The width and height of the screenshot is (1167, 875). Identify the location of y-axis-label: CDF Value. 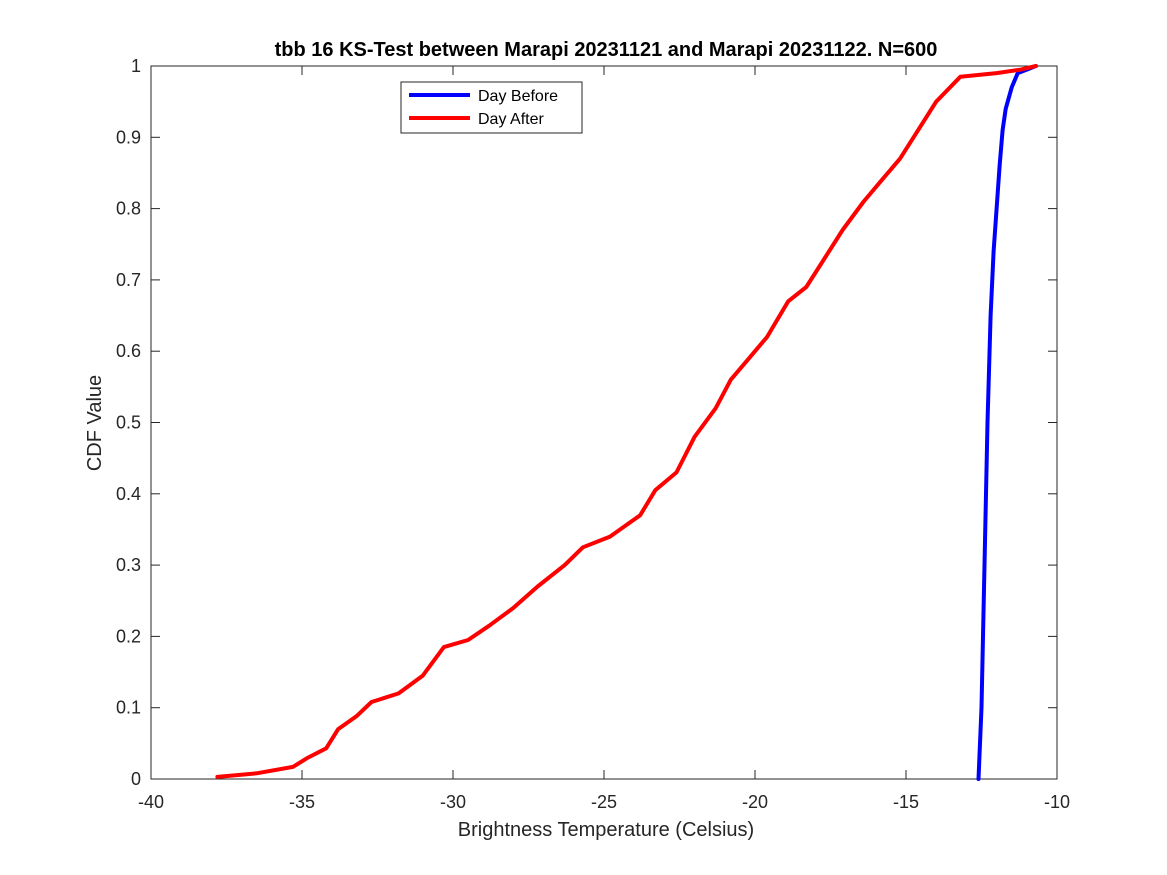
(95, 423).